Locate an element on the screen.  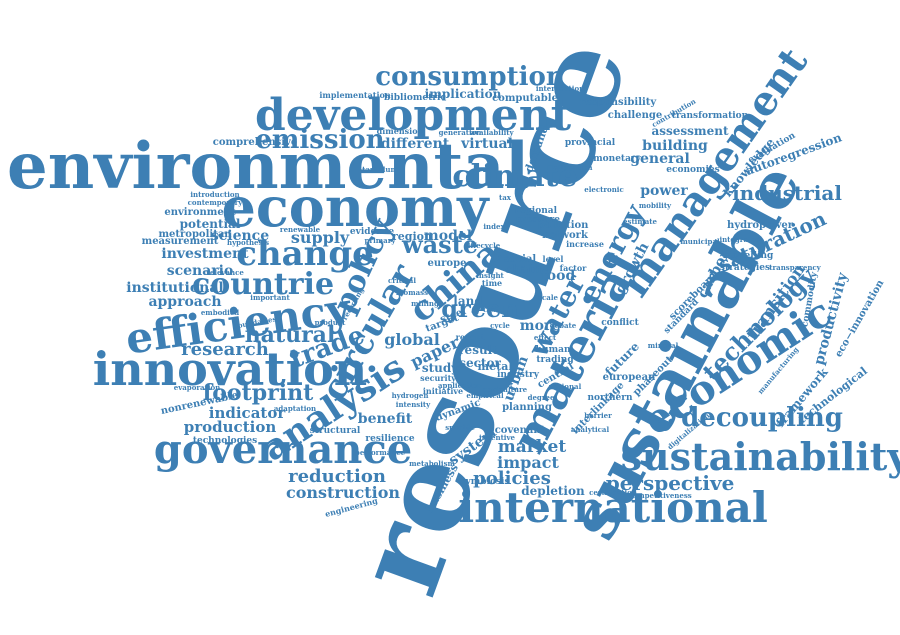
word-recent: recent is located at coordinates (470, 337).